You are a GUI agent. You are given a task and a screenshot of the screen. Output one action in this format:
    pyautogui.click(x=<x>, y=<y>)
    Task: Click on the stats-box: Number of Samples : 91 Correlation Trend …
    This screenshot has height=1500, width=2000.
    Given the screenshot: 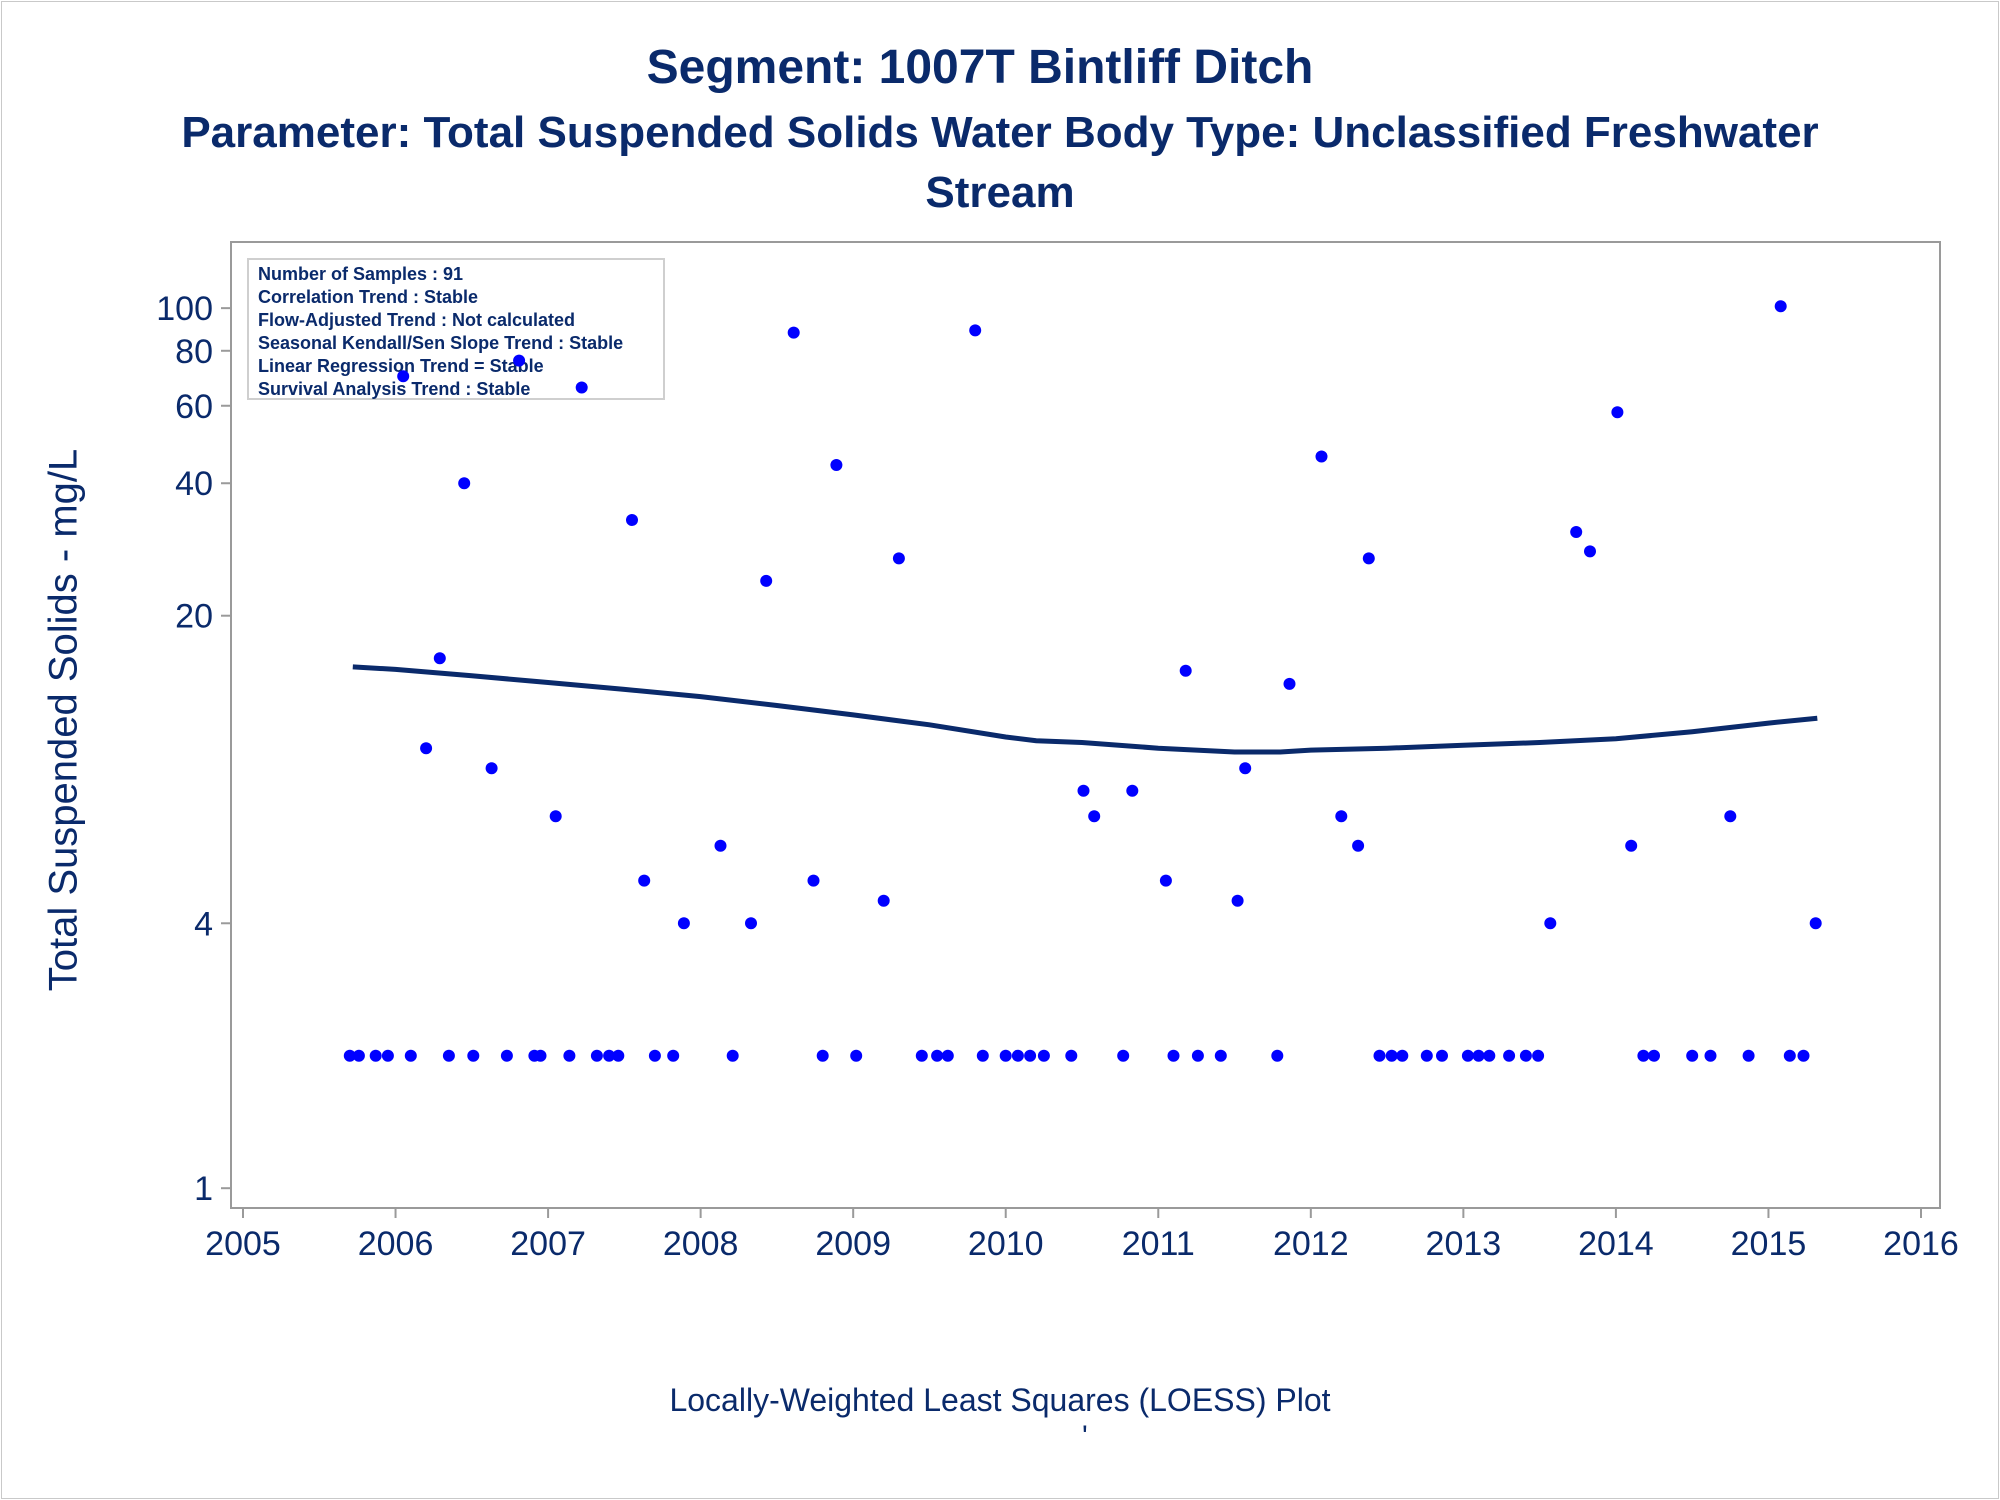 What is the action you would take?
    pyautogui.click(x=456, y=329)
    